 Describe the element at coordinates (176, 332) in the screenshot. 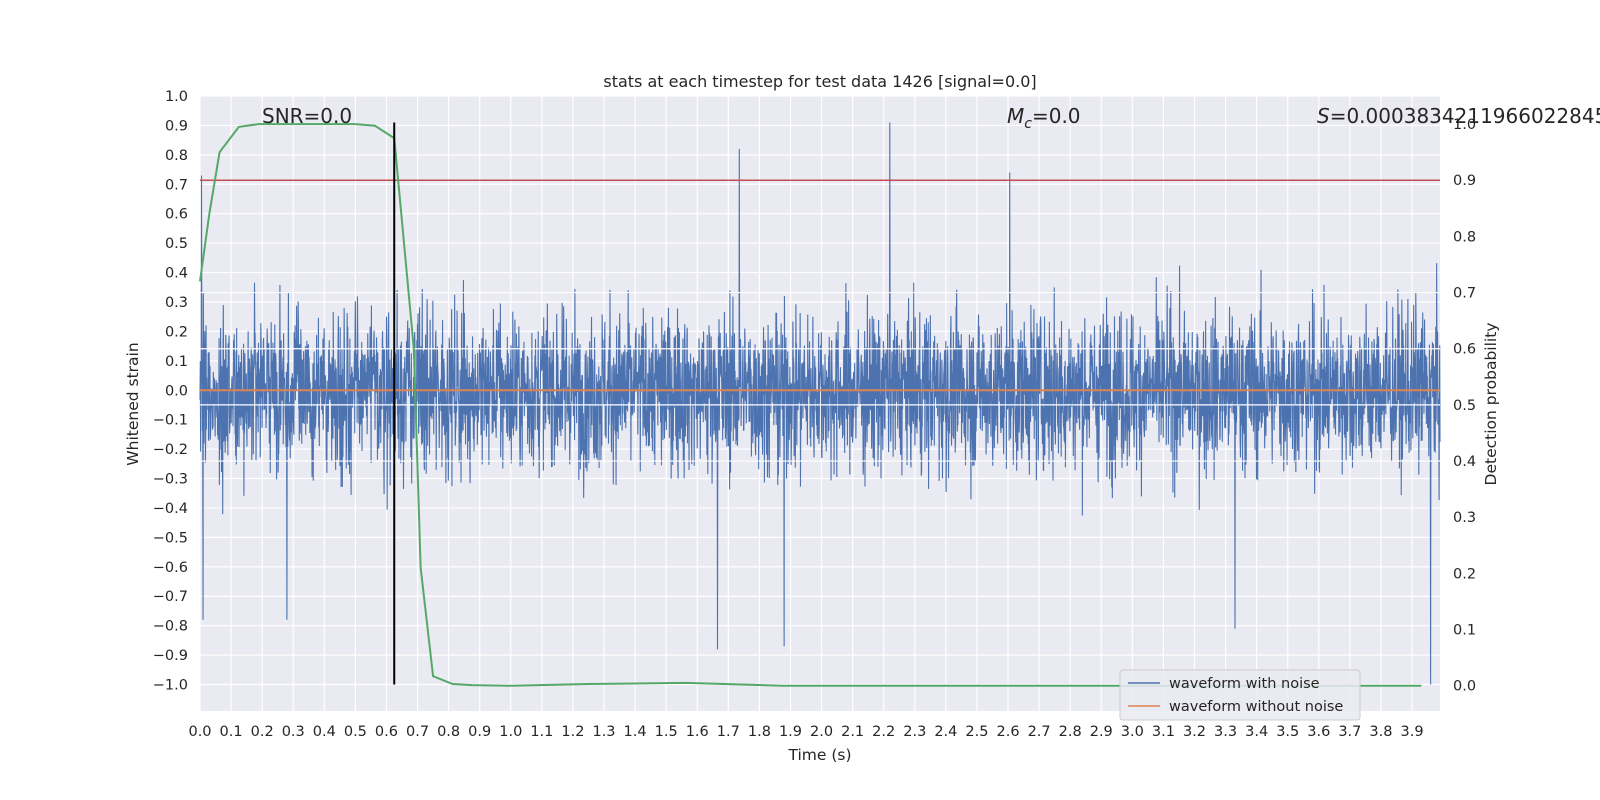

I see `y-tick-label: 0.2` at that location.